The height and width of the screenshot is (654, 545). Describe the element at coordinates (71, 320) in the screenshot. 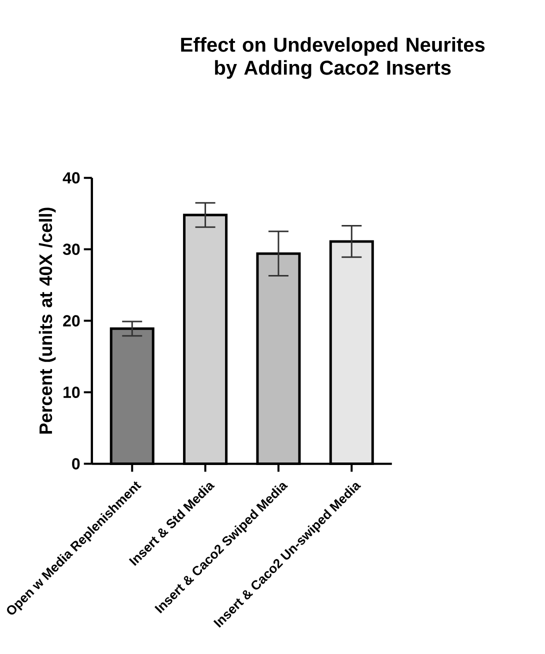

I see `y-tick-label: 20` at that location.